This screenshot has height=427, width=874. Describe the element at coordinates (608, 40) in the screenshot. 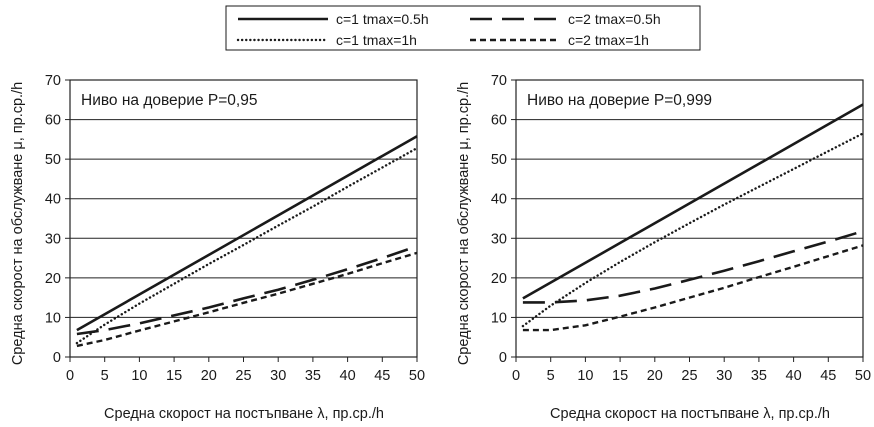

I see `legend-label: c=2 tmax=1h` at that location.